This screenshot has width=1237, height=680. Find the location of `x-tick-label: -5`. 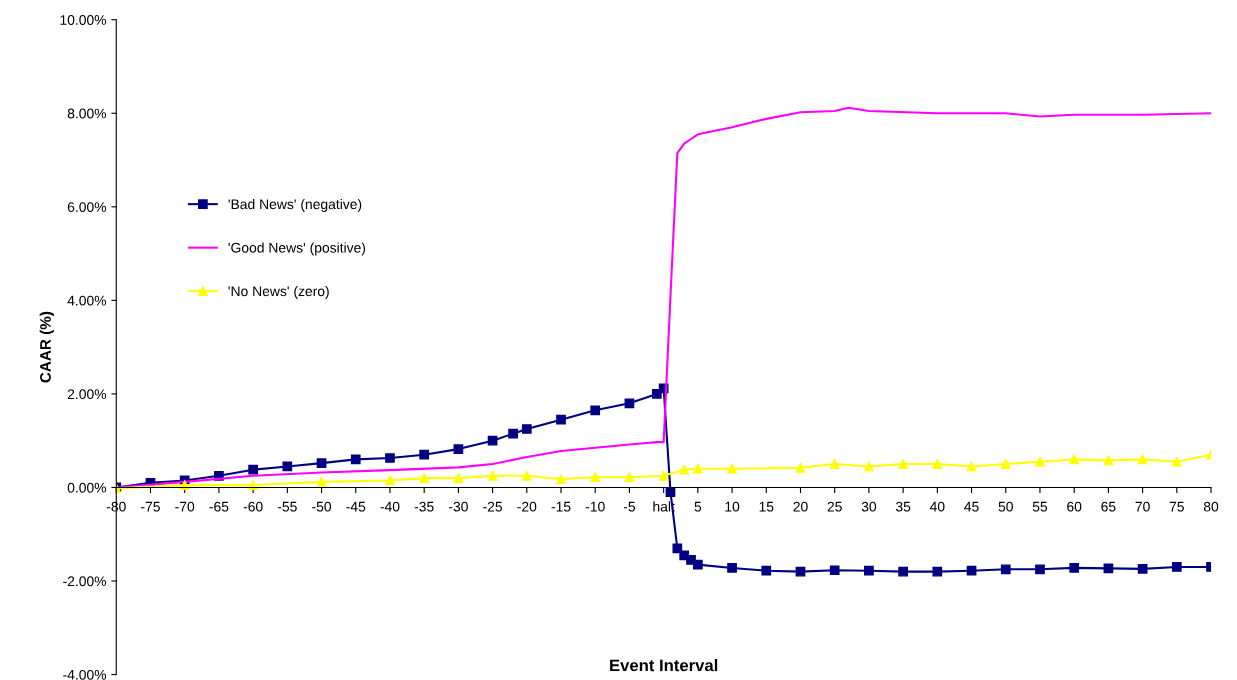

x-tick-label: -5 is located at coordinates (629, 506).